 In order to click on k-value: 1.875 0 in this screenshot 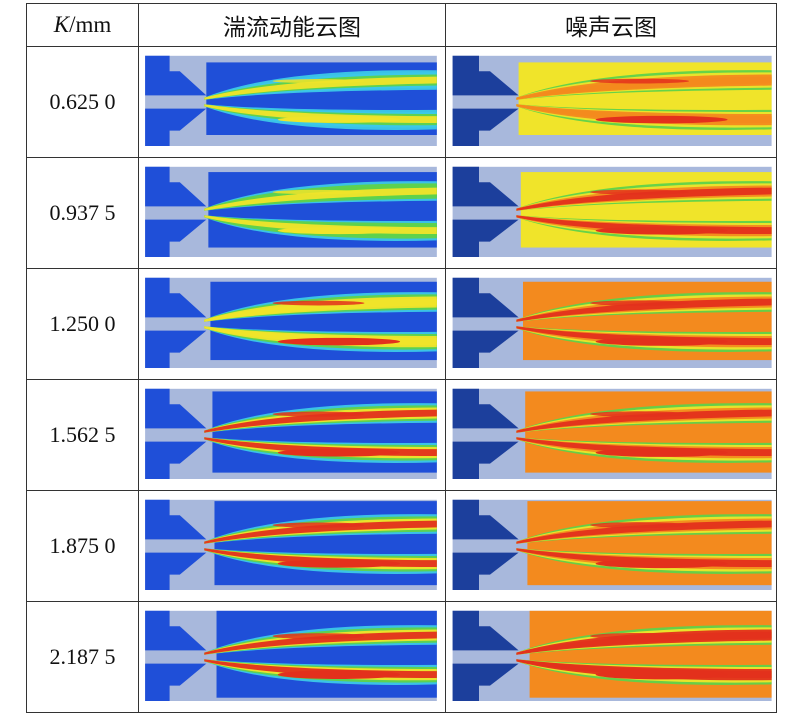, I will do `click(82, 546)`.